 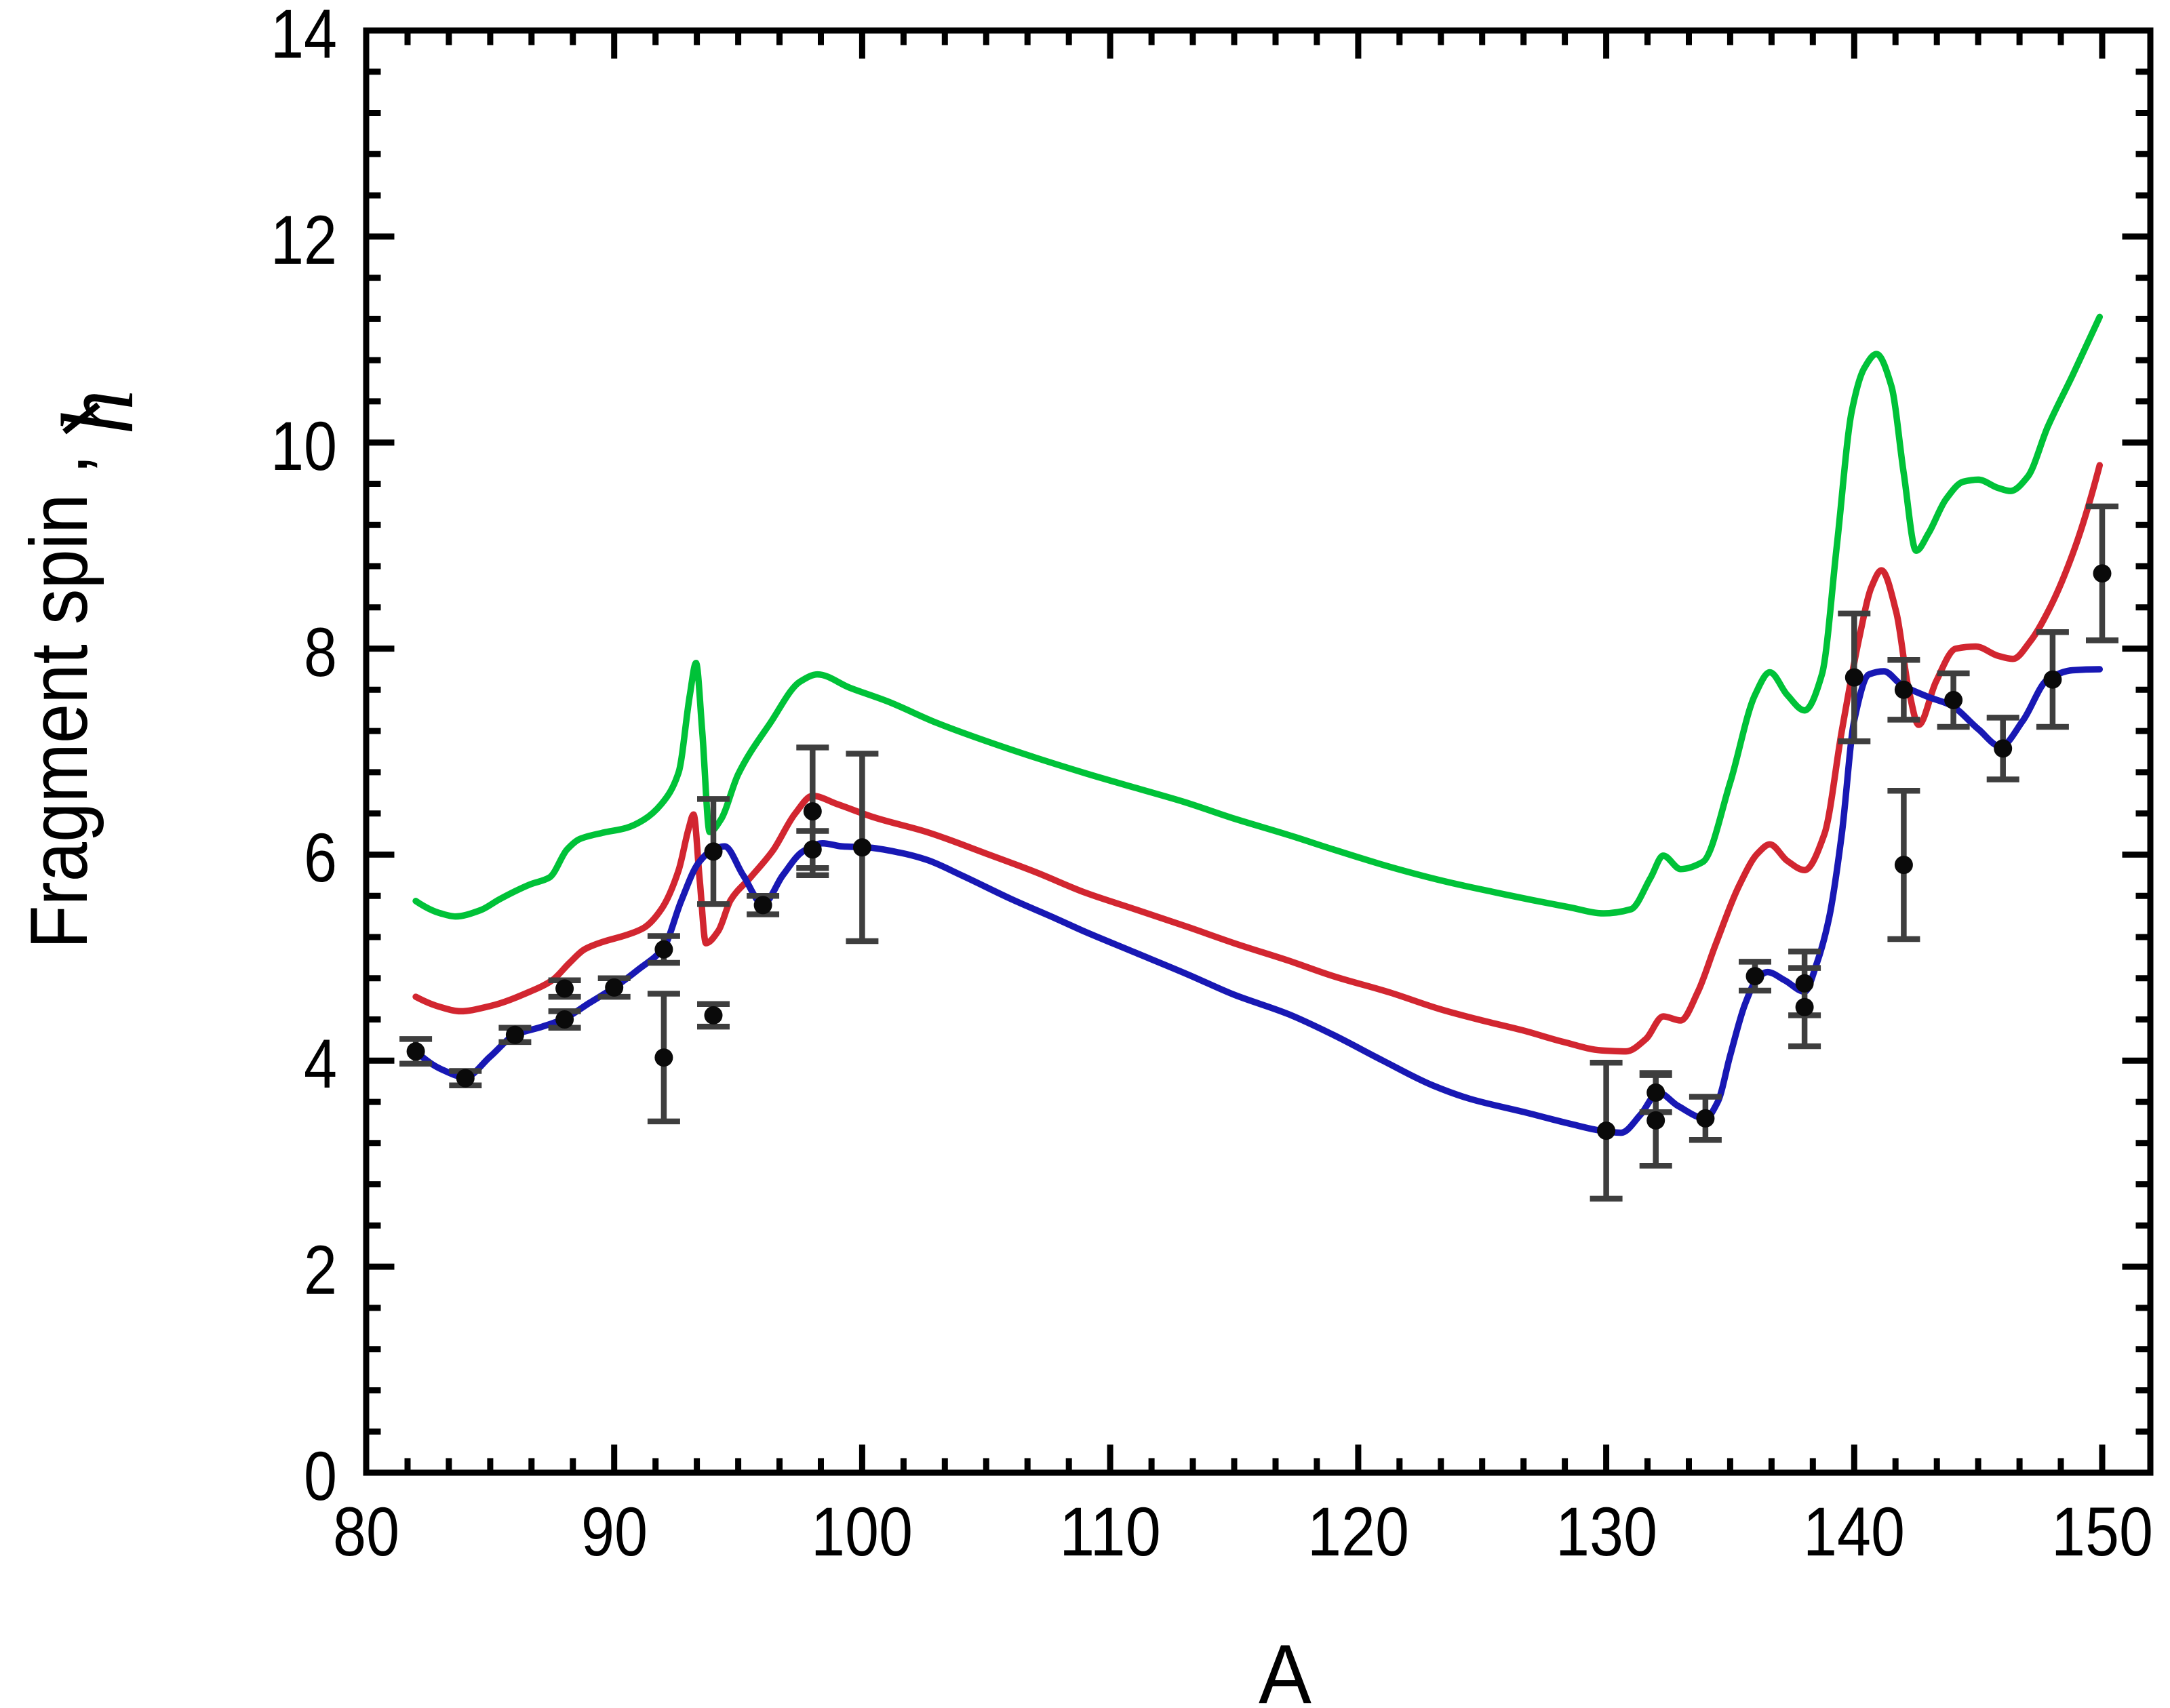 I want to click on svg-text: 14, so click(x=304, y=36).